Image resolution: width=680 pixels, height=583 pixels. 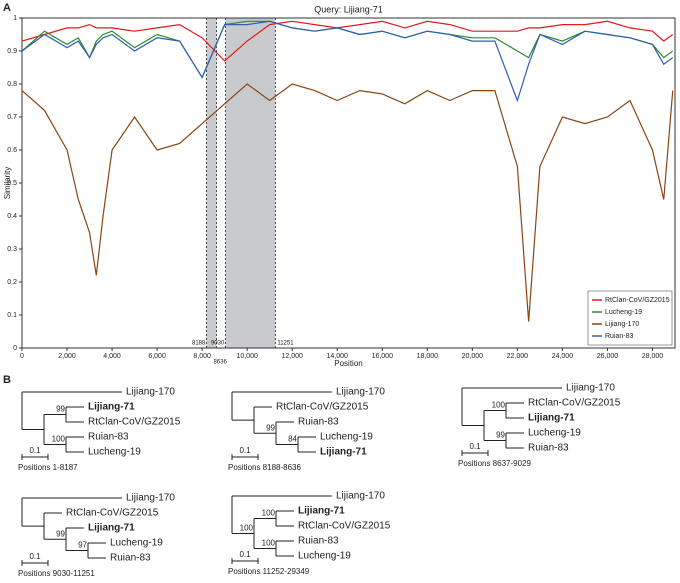 What do you see at coordinates (622, 324) in the screenshot?
I see `legend-label: Lijiang-170` at bounding box center [622, 324].